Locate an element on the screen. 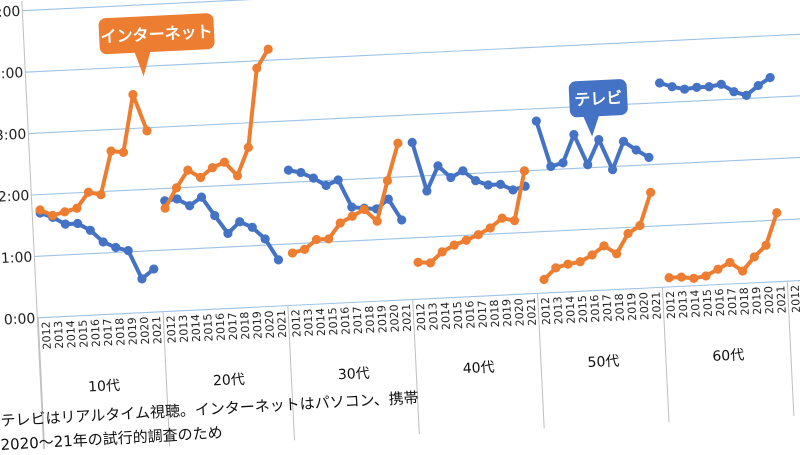  tv-callout: テレビ is located at coordinates (598, 108).